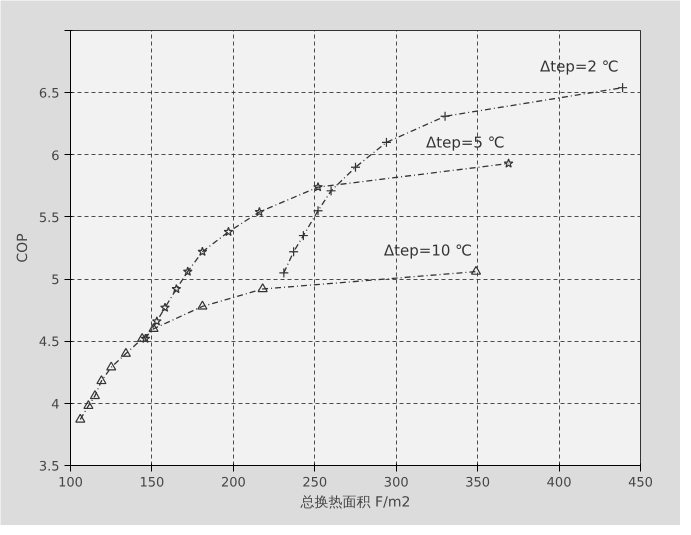 Image resolution: width=691 pixels, height=535 pixels. Describe the element at coordinates (49, 94) in the screenshot. I see `y-tick-label: 6.5` at that location.